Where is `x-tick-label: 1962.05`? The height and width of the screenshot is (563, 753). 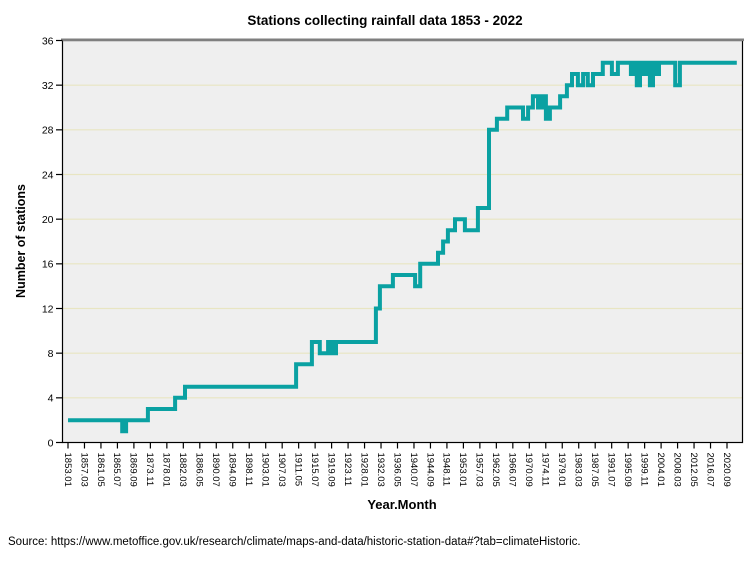 x-tick-label: 1962.05 is located at coordinates (495, 470).